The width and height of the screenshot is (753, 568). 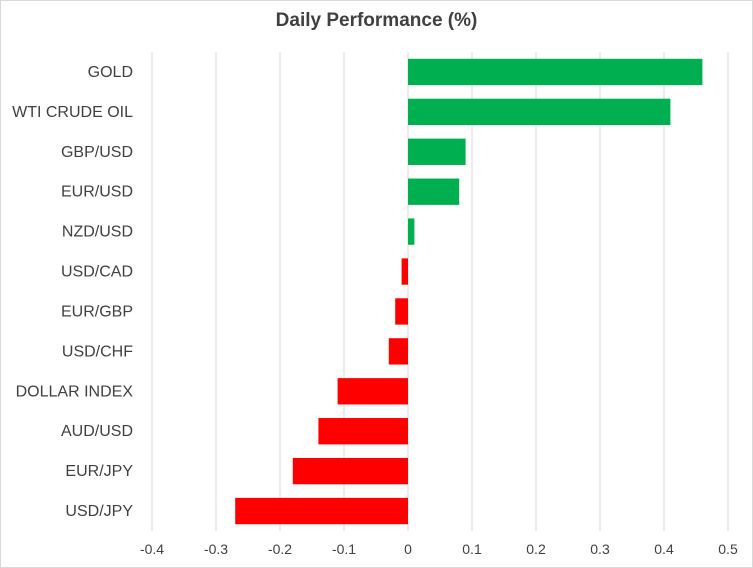 I want to click on x-tick-label: 0.4, so click(x=664, y=549).